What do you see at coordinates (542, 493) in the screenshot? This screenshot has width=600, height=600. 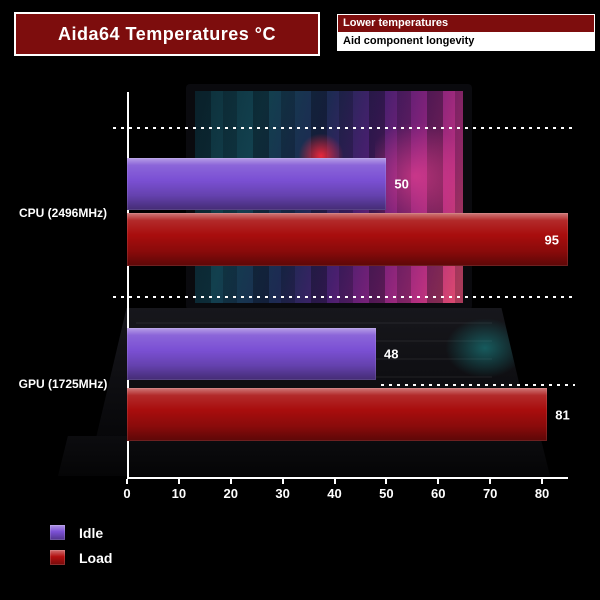 I see `x-tick-label: 80` at bounding box center [542, 493].